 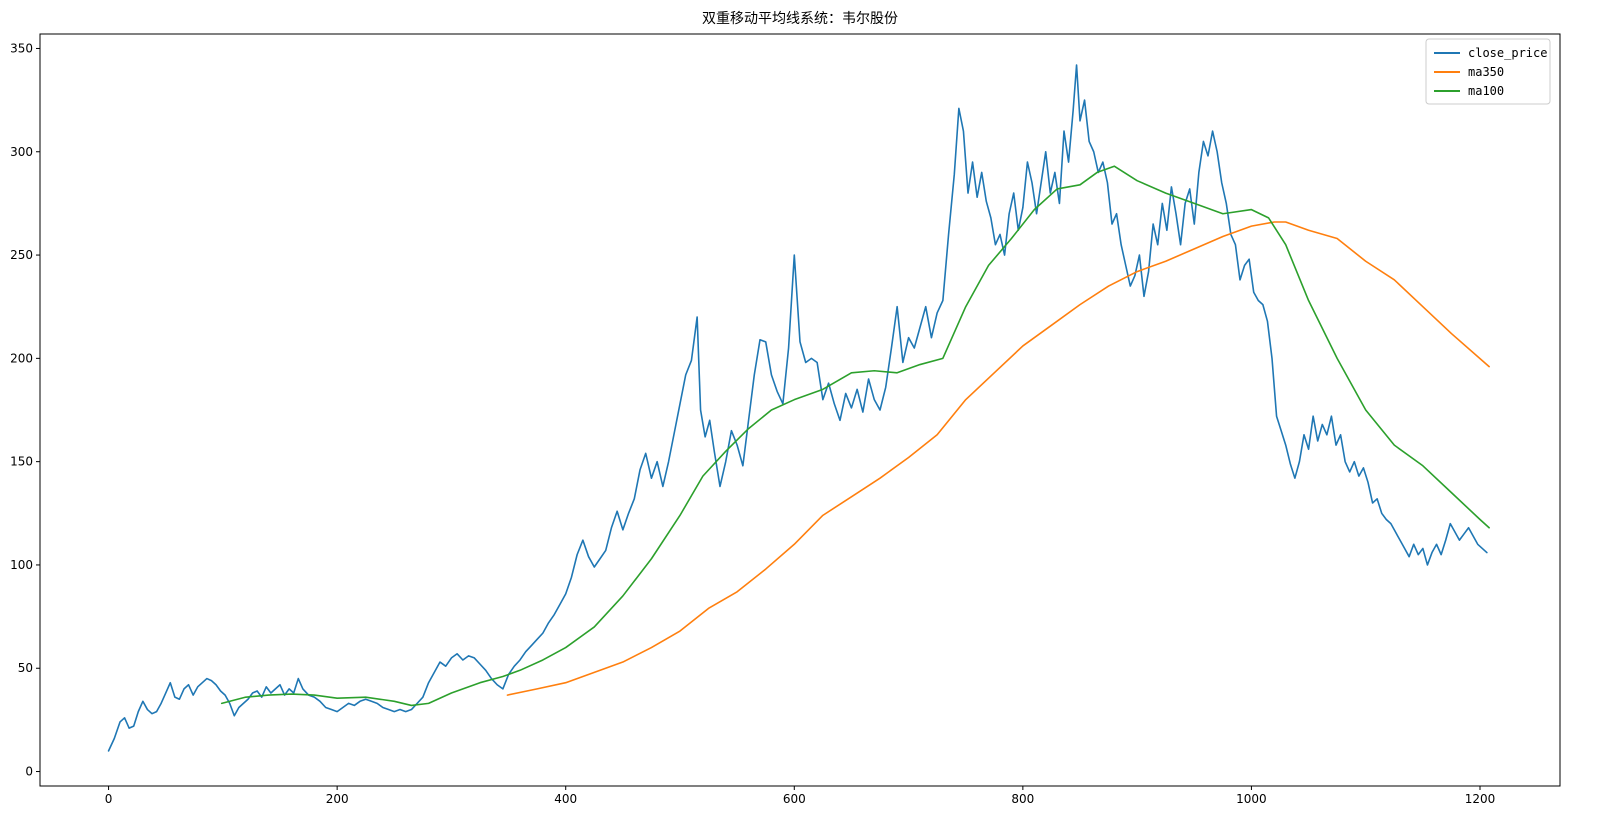 What do you see at coordinates (565, 799) in the screenshot?
I see `x-tick-label: 400` at bounding box center [565, 799].